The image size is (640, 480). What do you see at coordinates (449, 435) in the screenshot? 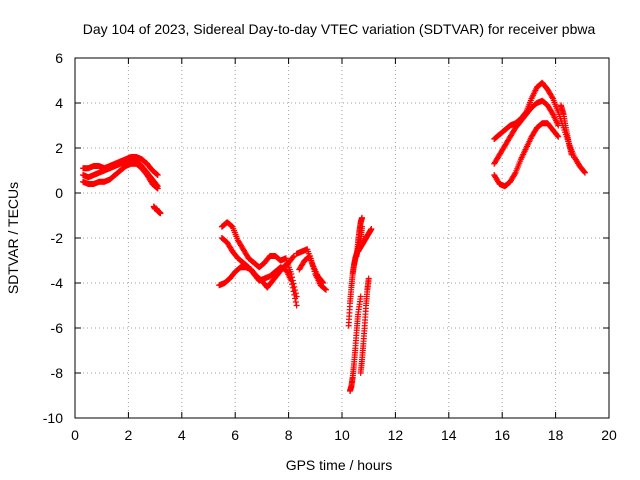
I see `x-tick-label: 14` at bounding box center [449, 435].